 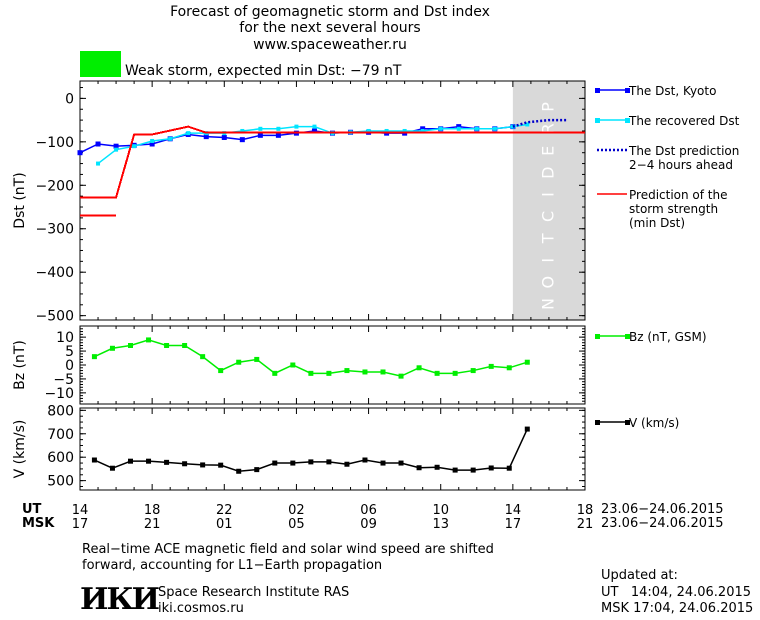 I want to click on y-tick-label: −300, so click(x=55, y=230).